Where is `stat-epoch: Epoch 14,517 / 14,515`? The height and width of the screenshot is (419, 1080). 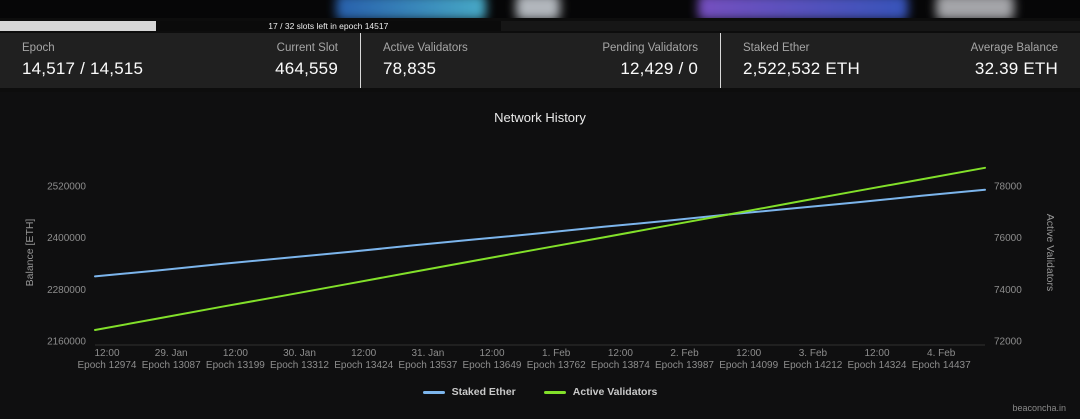
stat-epoch: Epoch 14,517 / 14,515 is located at coordinates (82, 65).